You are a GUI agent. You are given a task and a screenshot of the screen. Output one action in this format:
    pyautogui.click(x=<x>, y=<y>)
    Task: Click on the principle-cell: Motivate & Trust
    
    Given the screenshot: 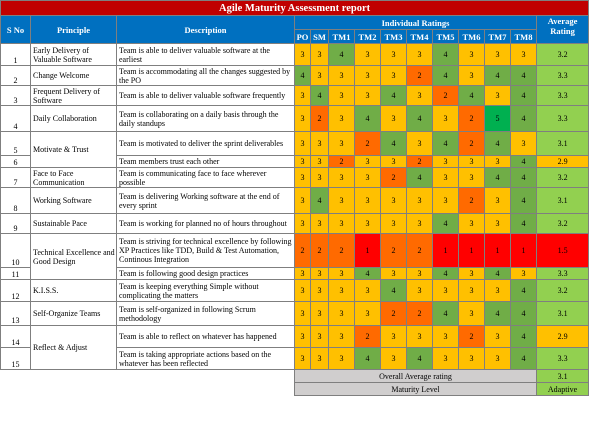 What is the action you would take?
    pyautogui.click(x=73, y=149)
    